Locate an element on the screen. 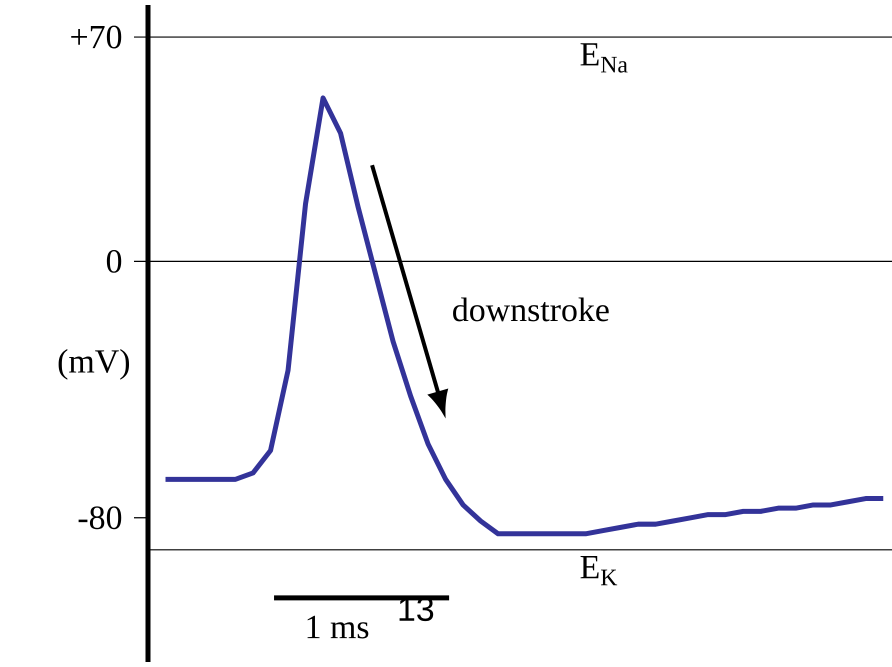 The width and height of the screenshot is (892, 667). annotation: 1 ms is located at coordinates (338, 627).